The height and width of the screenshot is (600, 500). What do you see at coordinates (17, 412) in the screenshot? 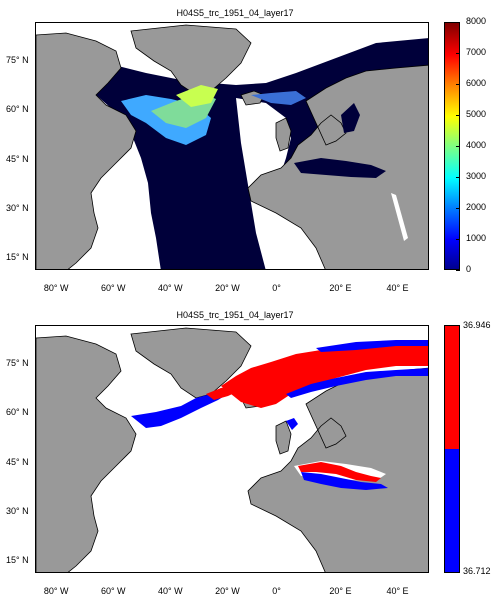
I see `panel2-ytick: 60° N` at bounding box center [17, 412].